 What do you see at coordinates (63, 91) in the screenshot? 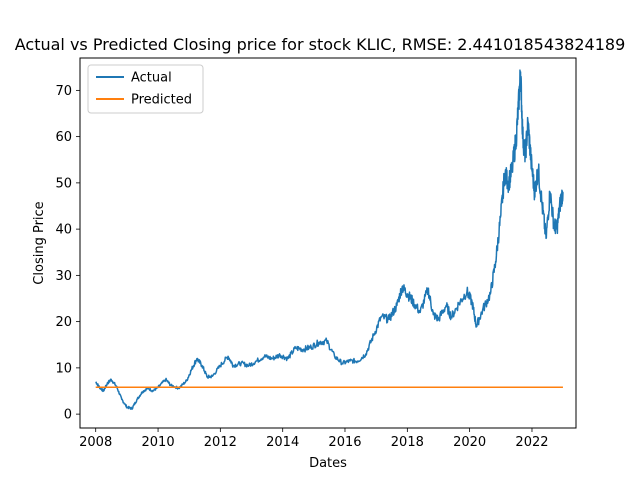
I see `y-tick-label: 70` at bounding box center [63, 91].